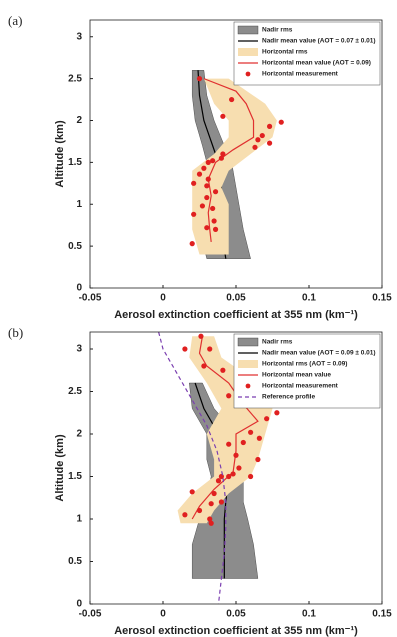 Image resolution: width=397 pixels, height=637 pixels. I want to click on panel-label: (b), so click(15, 332).